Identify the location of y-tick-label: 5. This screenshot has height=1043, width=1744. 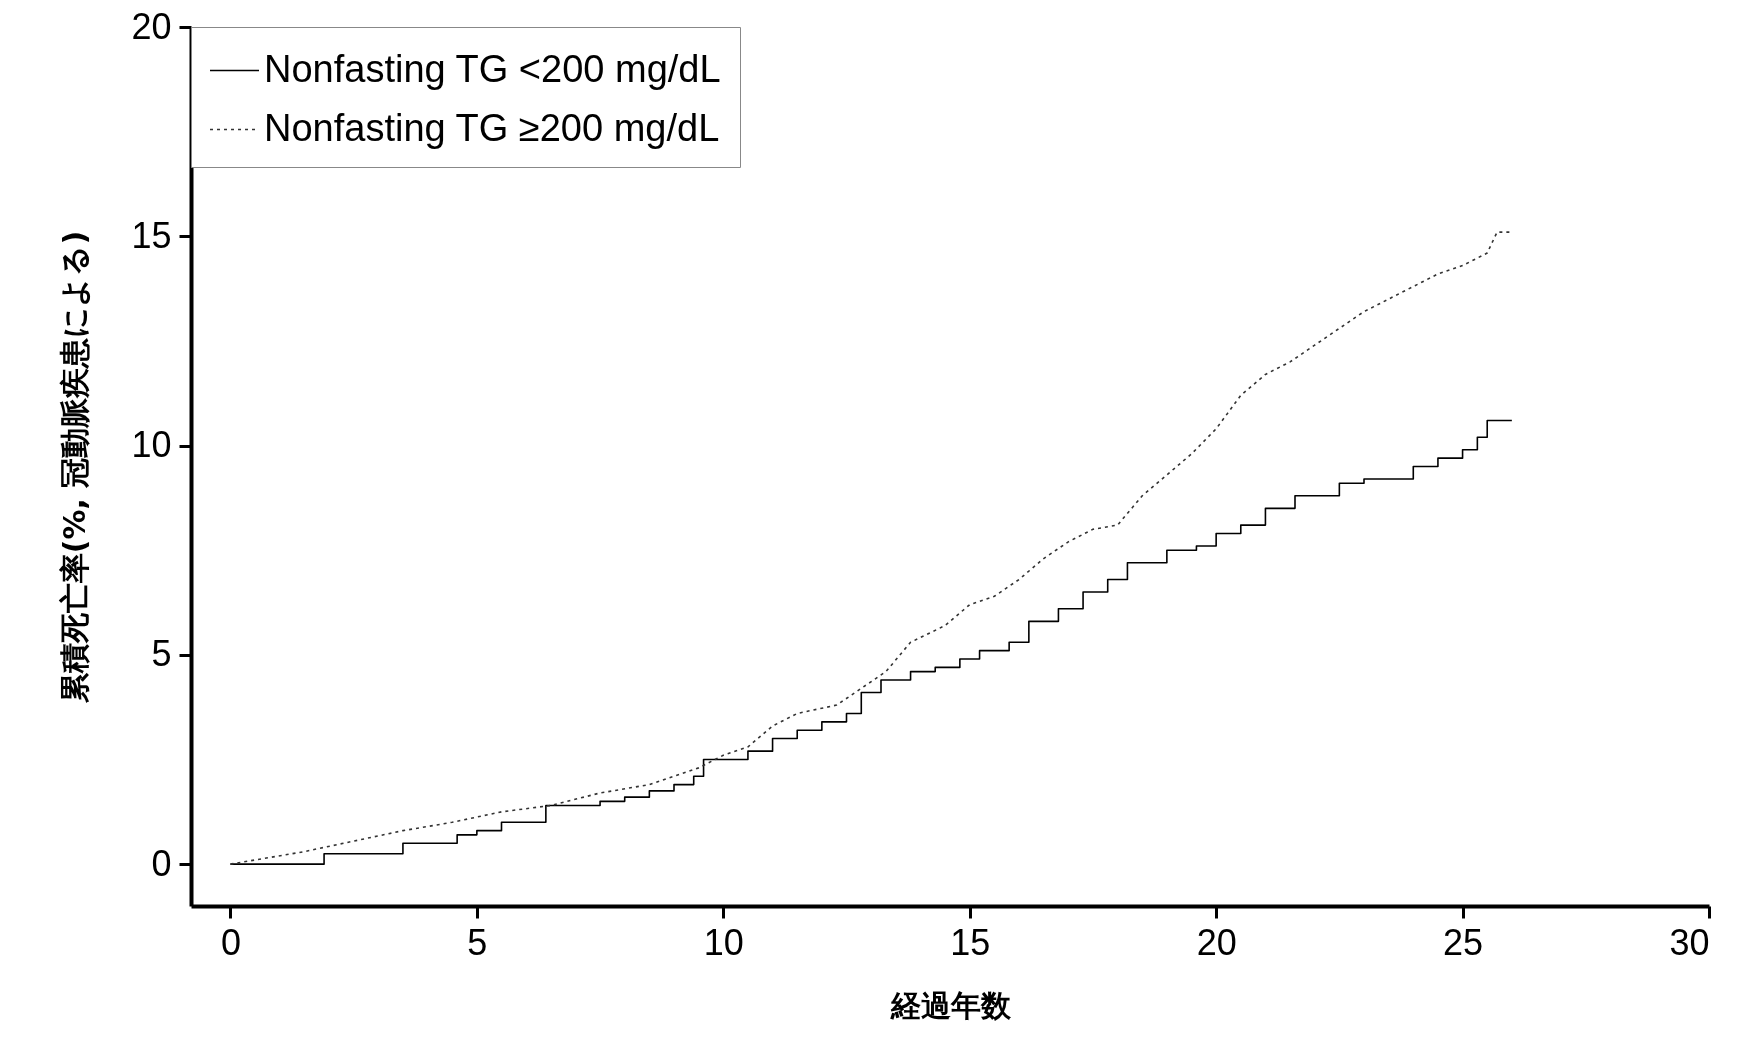
(161, 654).